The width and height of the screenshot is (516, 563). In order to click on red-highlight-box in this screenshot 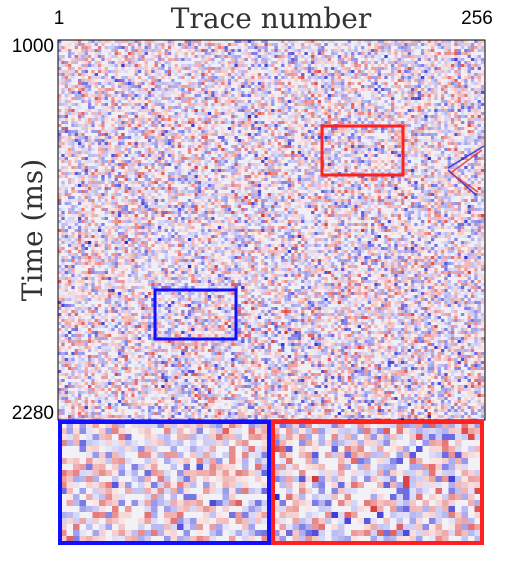, I will do `click(362, 150)`.